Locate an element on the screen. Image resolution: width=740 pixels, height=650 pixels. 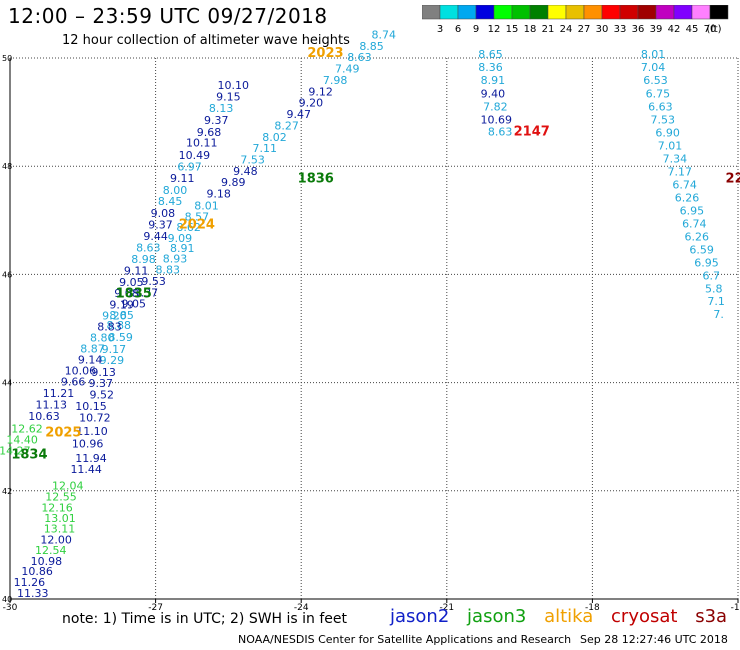
wave-height-label: 12.55 is located at coordinates (61, 497).